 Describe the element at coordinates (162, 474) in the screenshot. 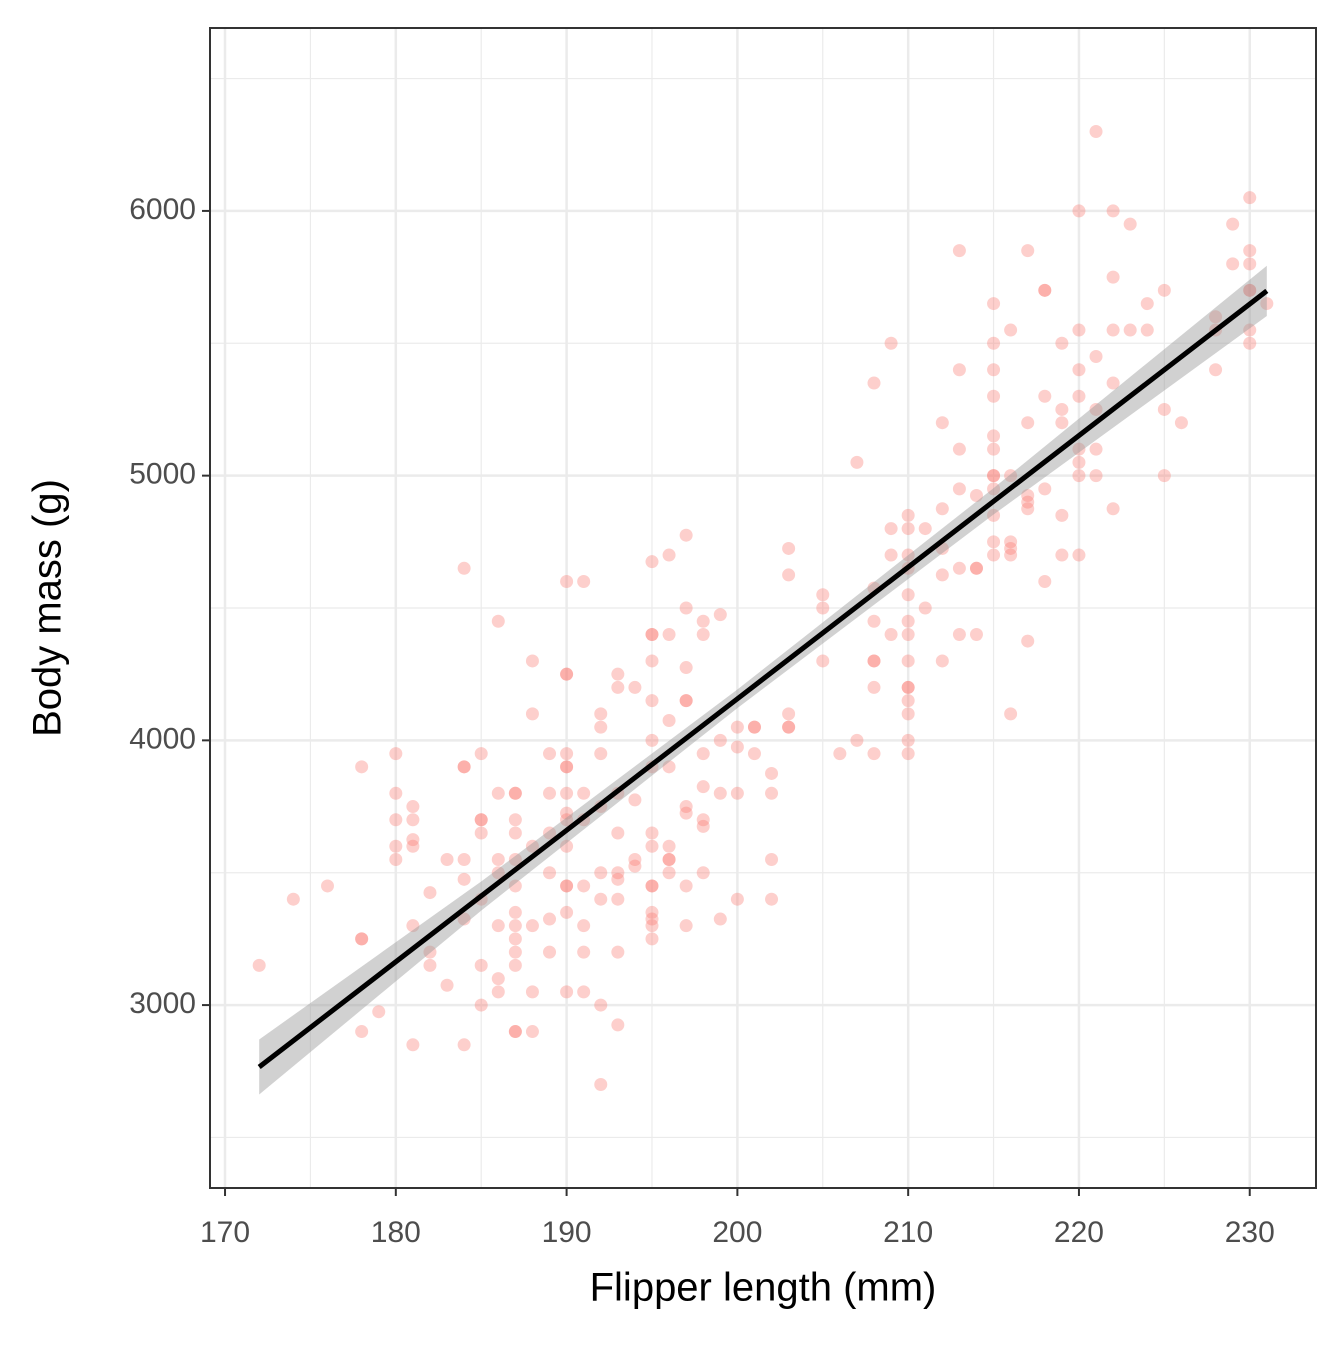

I see `y-tick-label: 5000` at that location.